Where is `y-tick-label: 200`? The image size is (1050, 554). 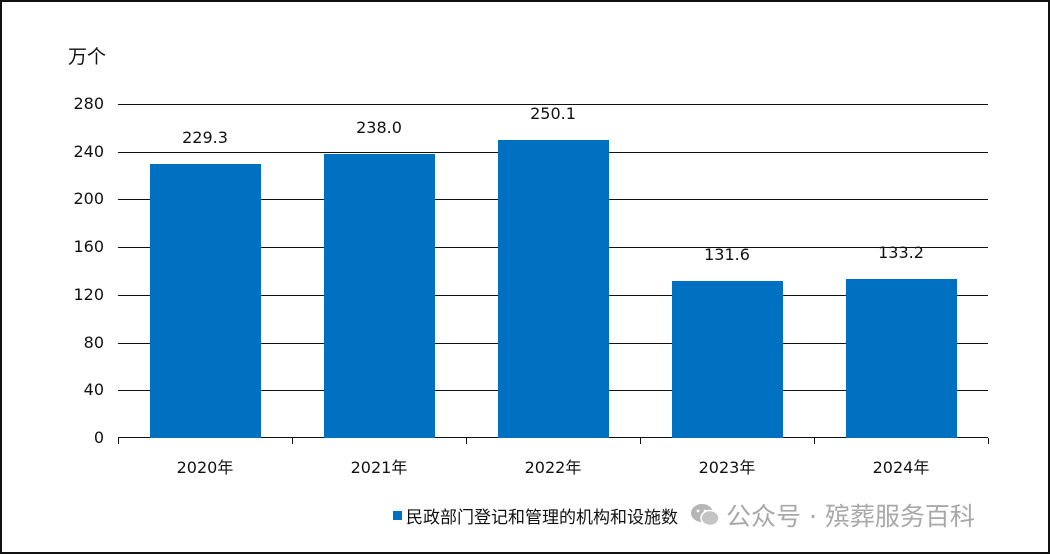 y-tick-label: 200 is located at coordinates (88, 199).